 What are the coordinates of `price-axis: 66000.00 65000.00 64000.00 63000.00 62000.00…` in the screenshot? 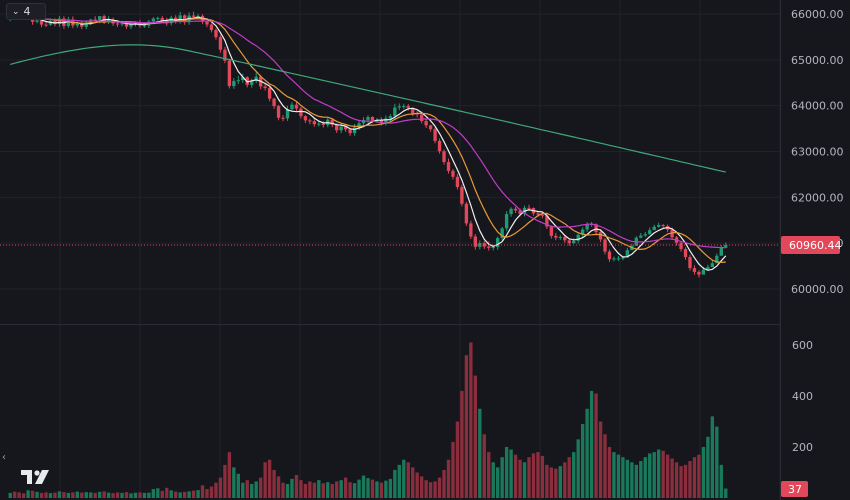 It's located at (812, 152).